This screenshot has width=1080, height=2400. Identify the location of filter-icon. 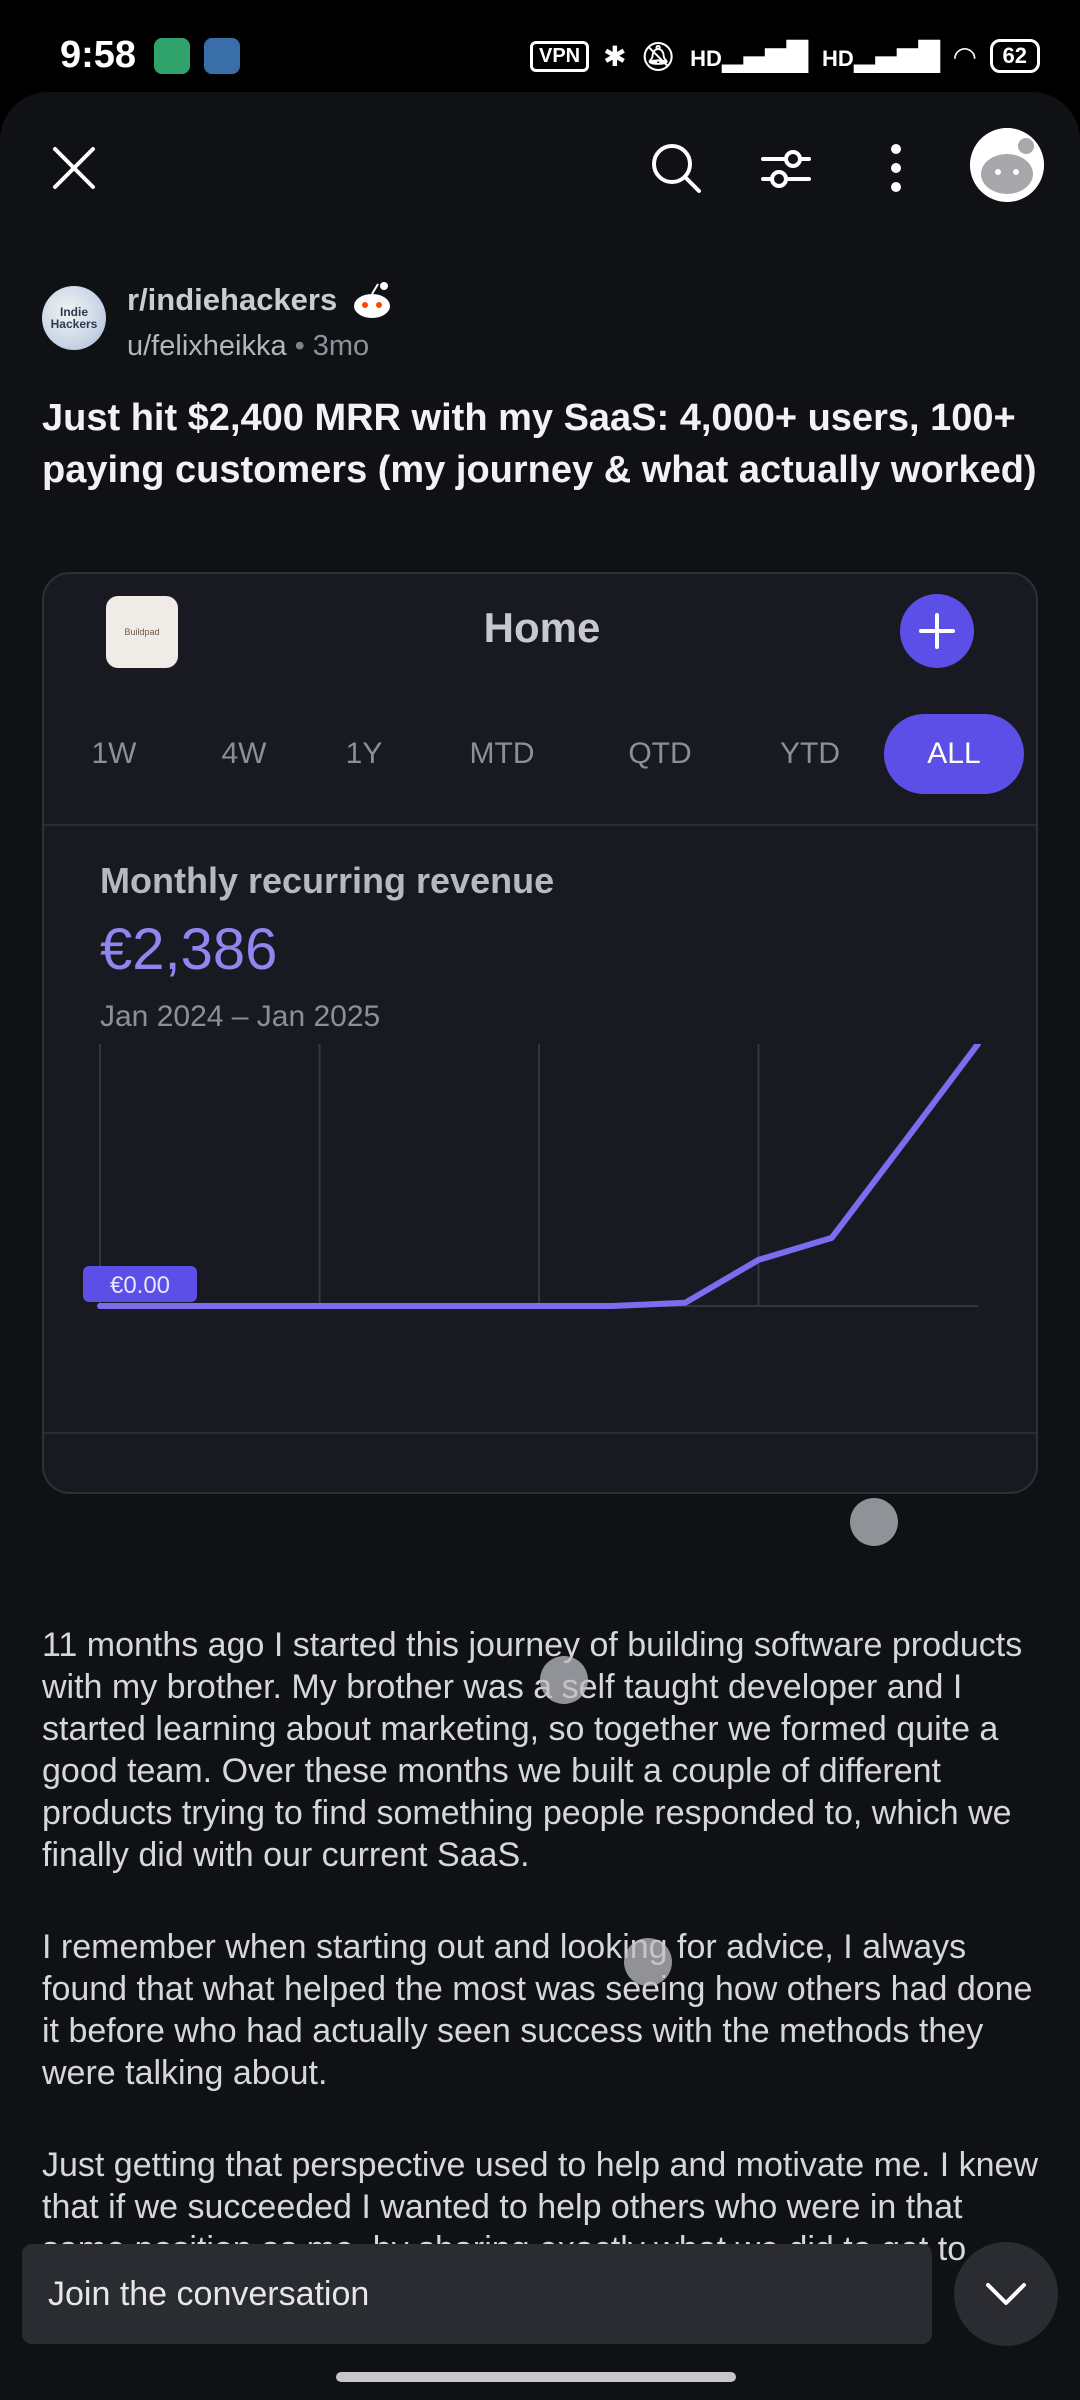
(786, 169).